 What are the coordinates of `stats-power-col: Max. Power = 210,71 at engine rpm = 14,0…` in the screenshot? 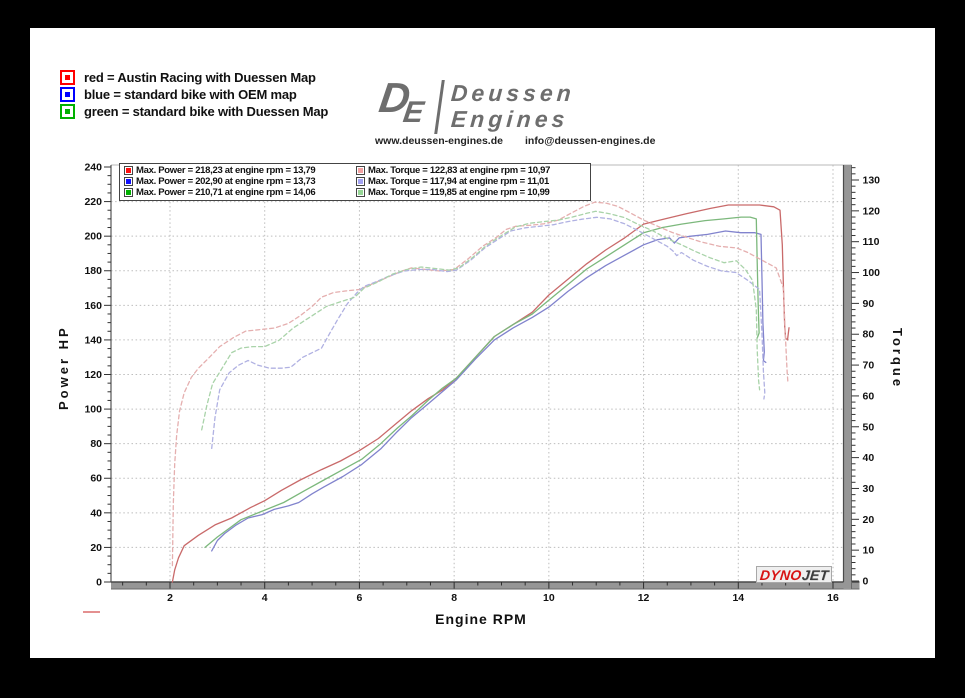 It's located at (236, 192).